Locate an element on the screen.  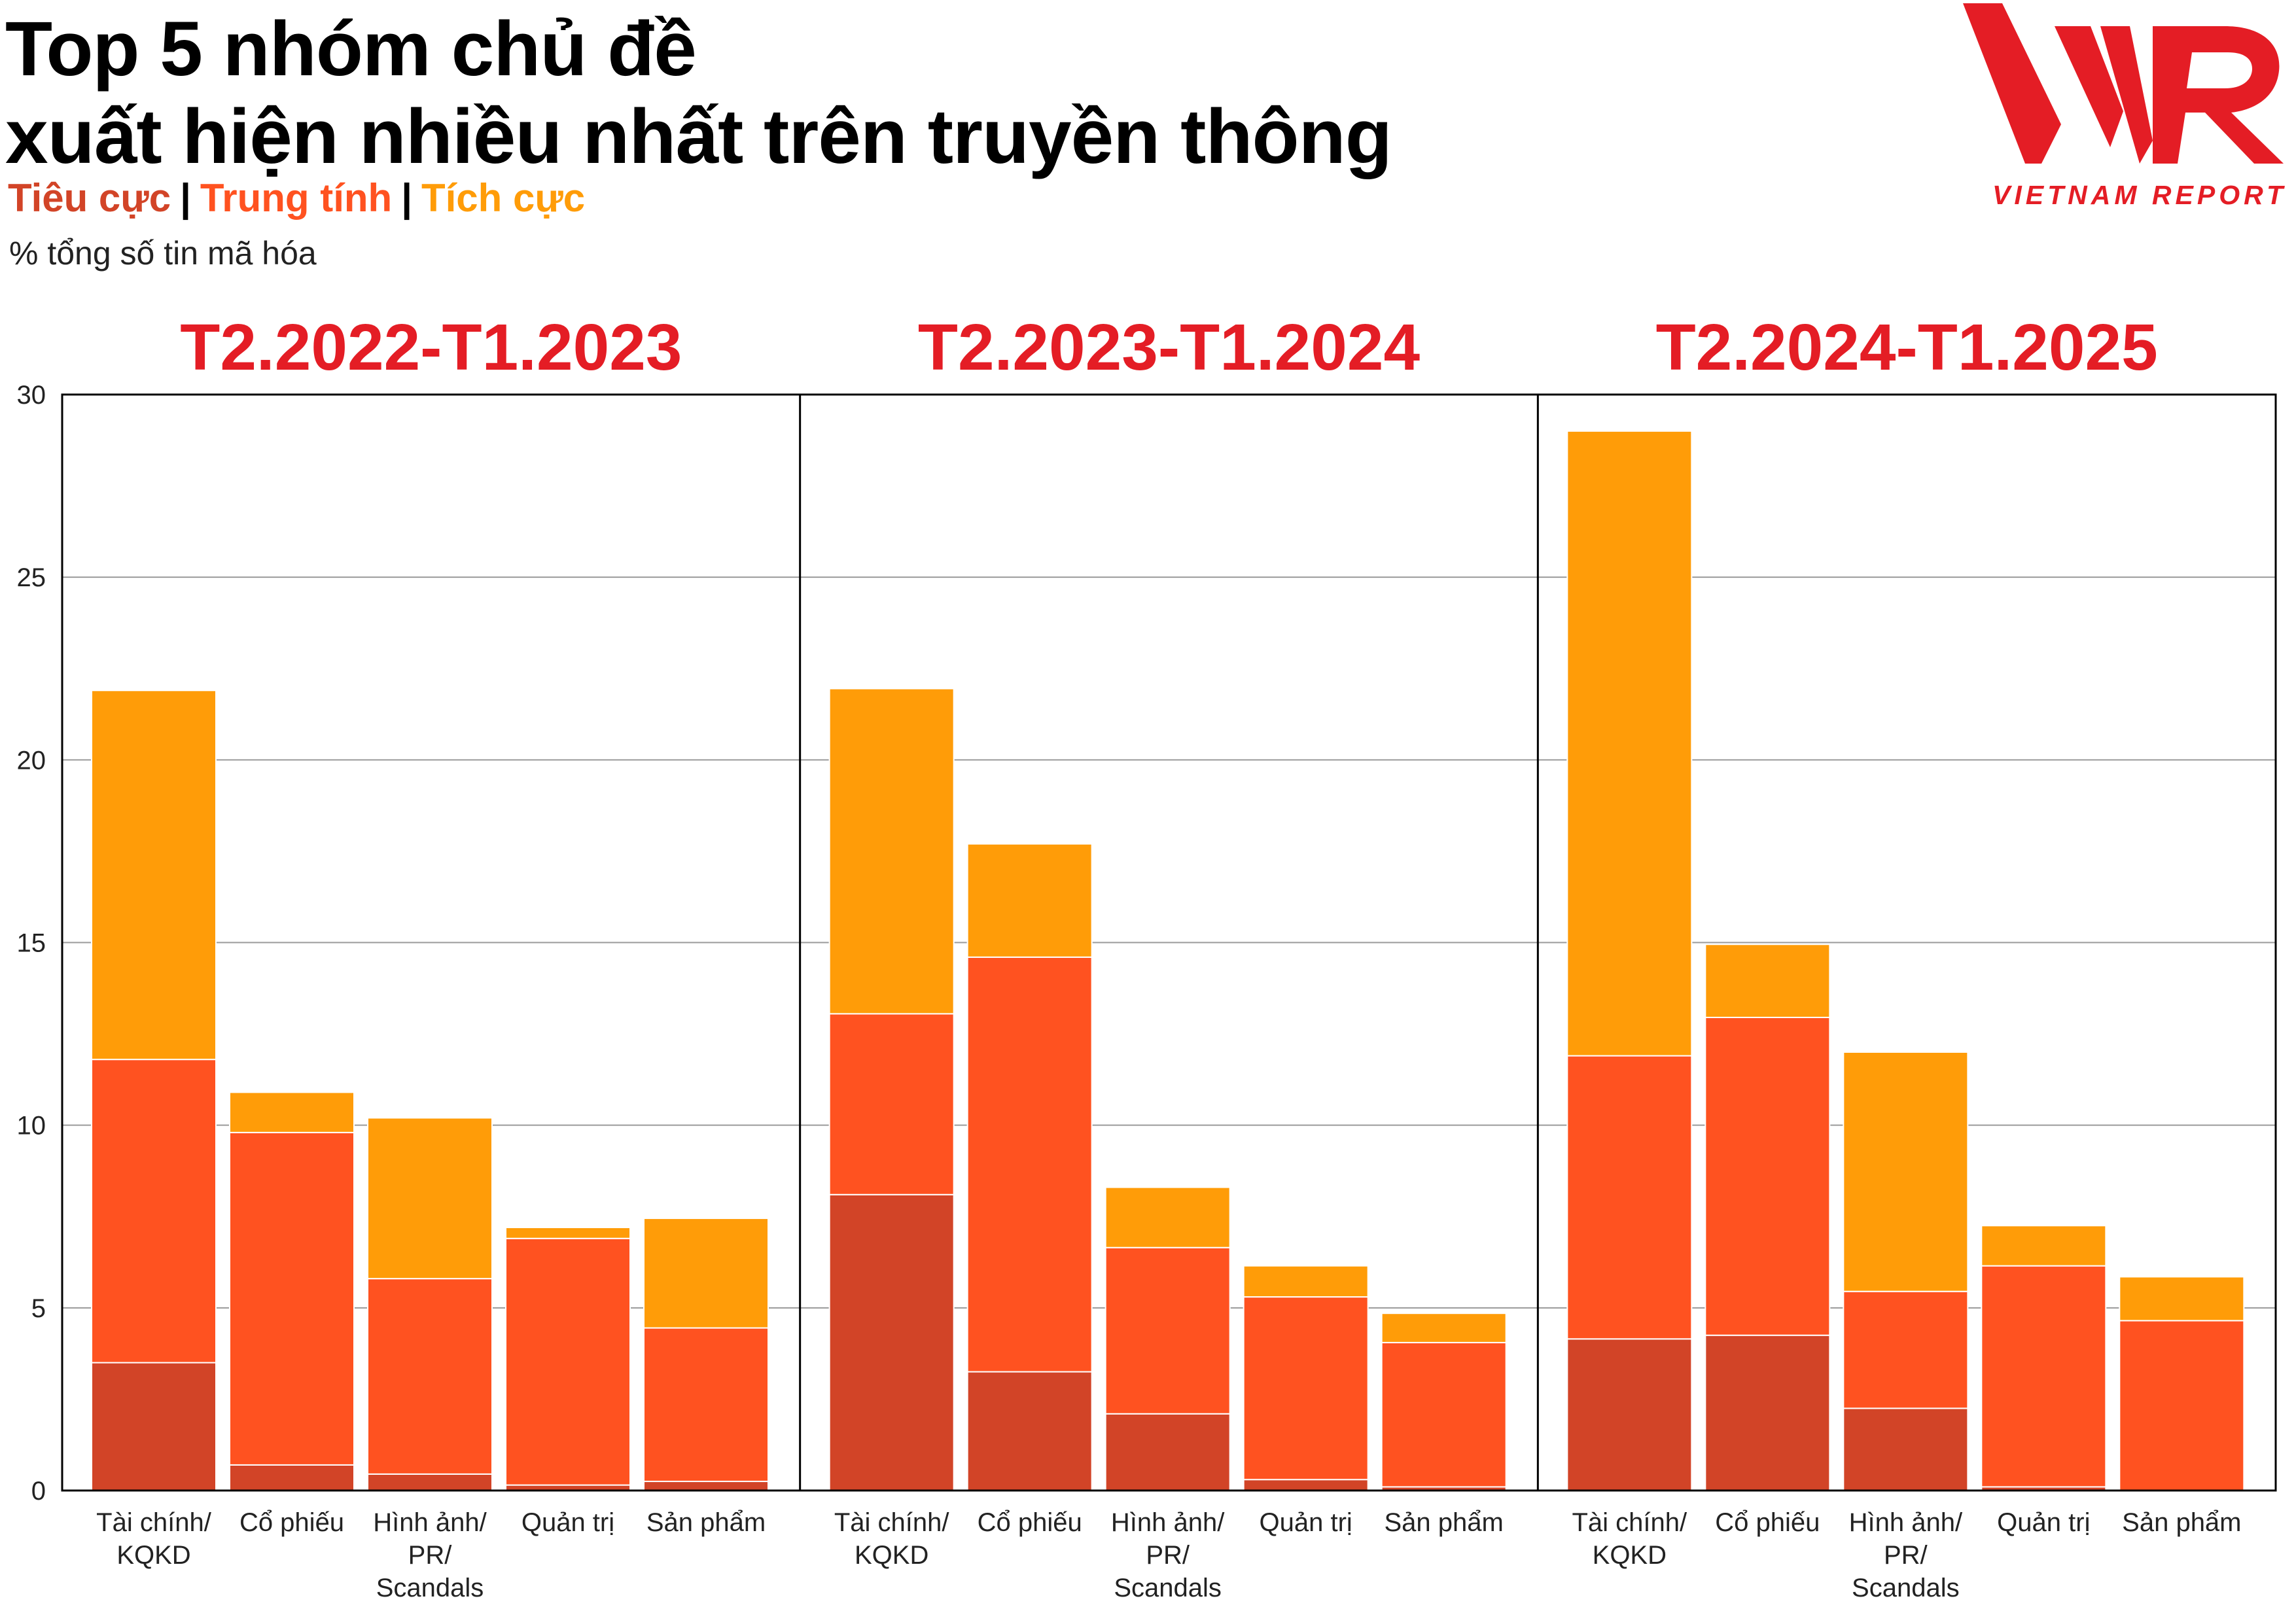
legend: Tiêu cực | Trung tính | Tích cực is located at coordinates (296, 198).